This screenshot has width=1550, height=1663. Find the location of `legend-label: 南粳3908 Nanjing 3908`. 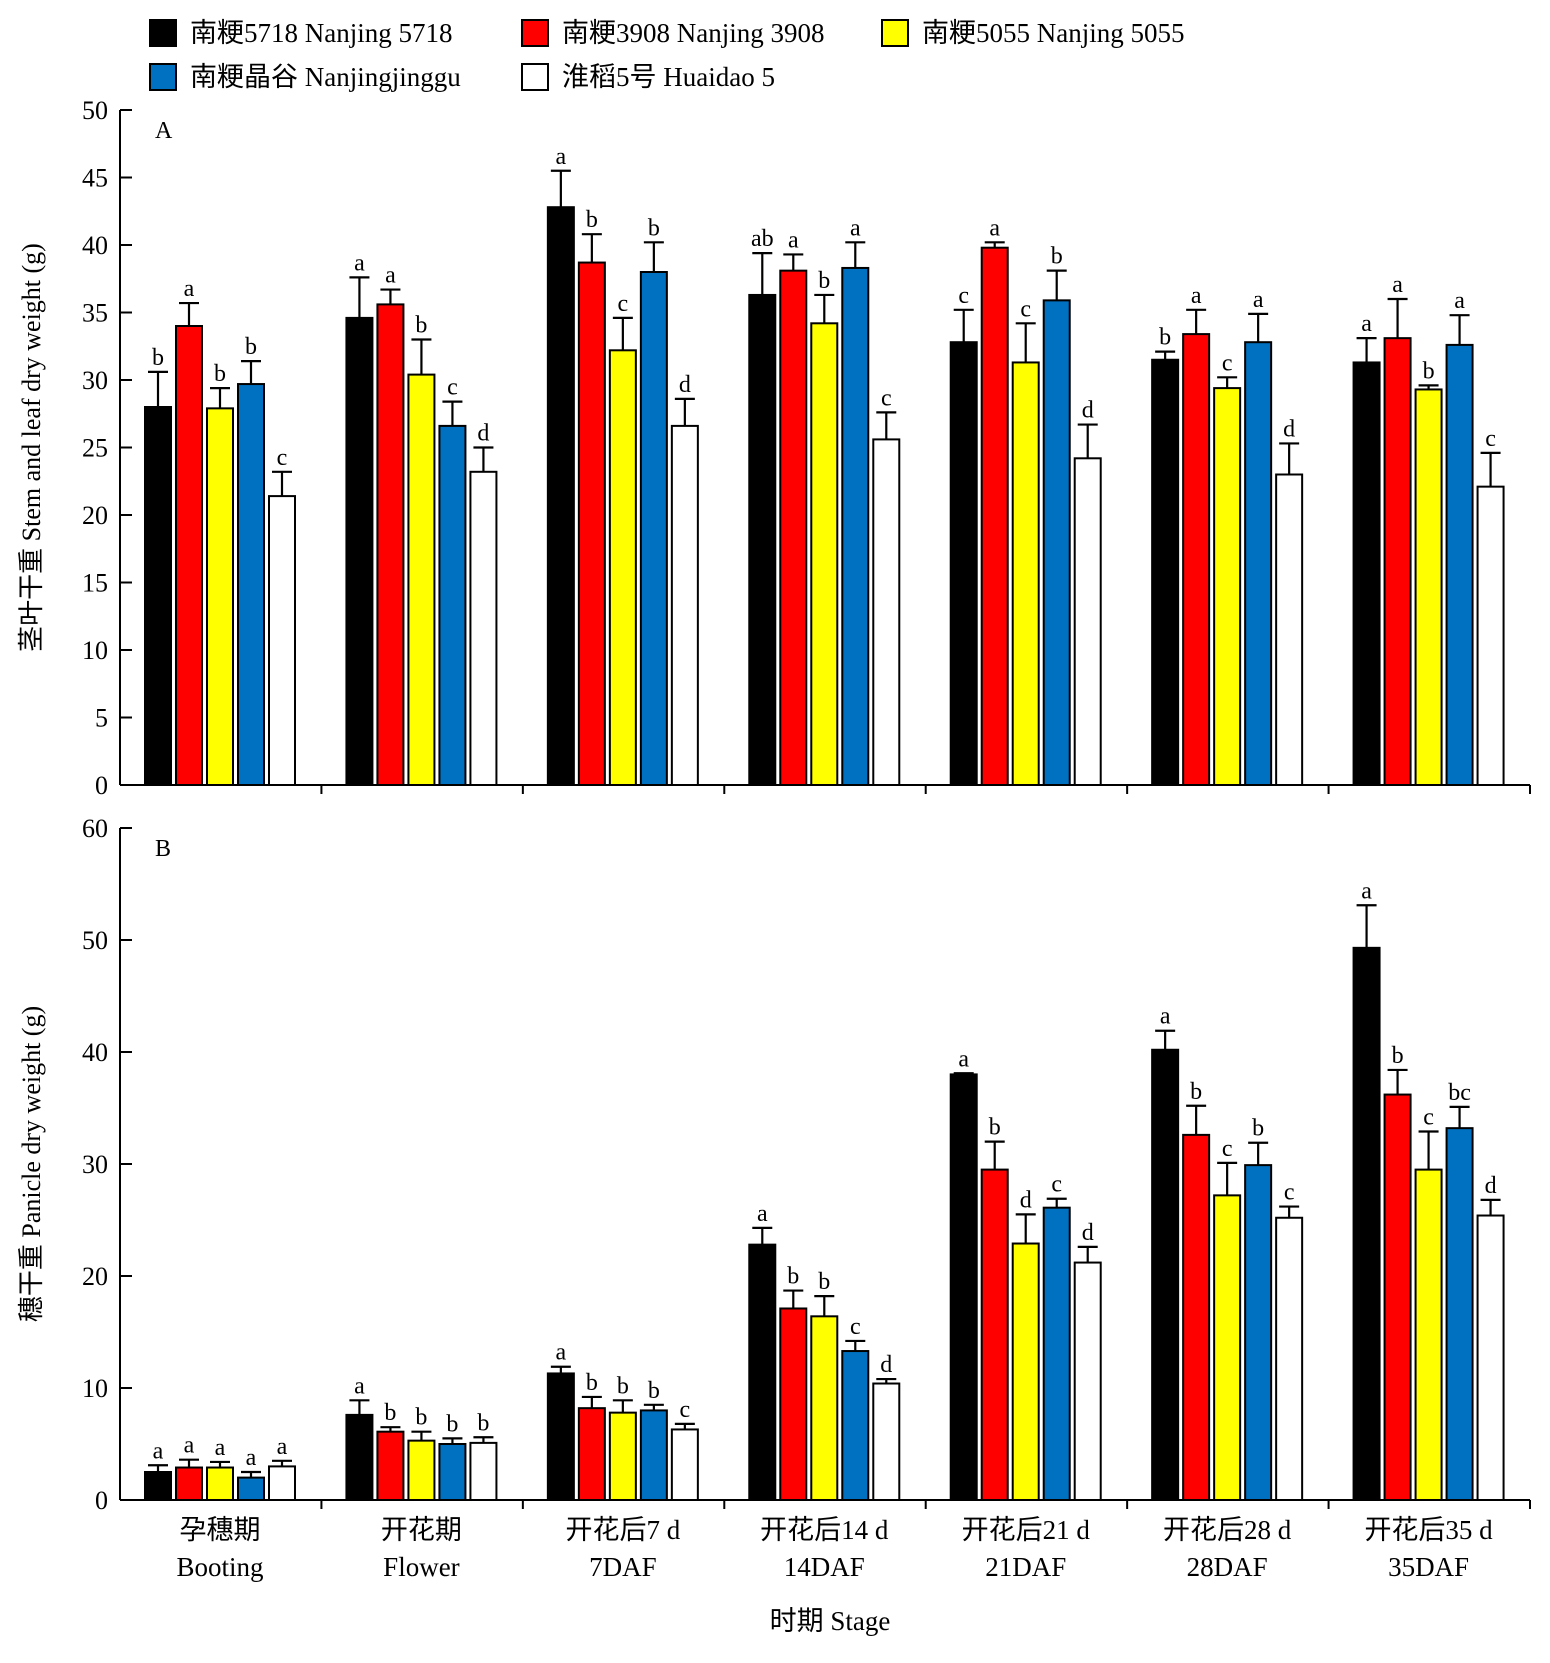

legend-label: 南粳3908 Nanjing 3908 is located at coordinates (693, 33).